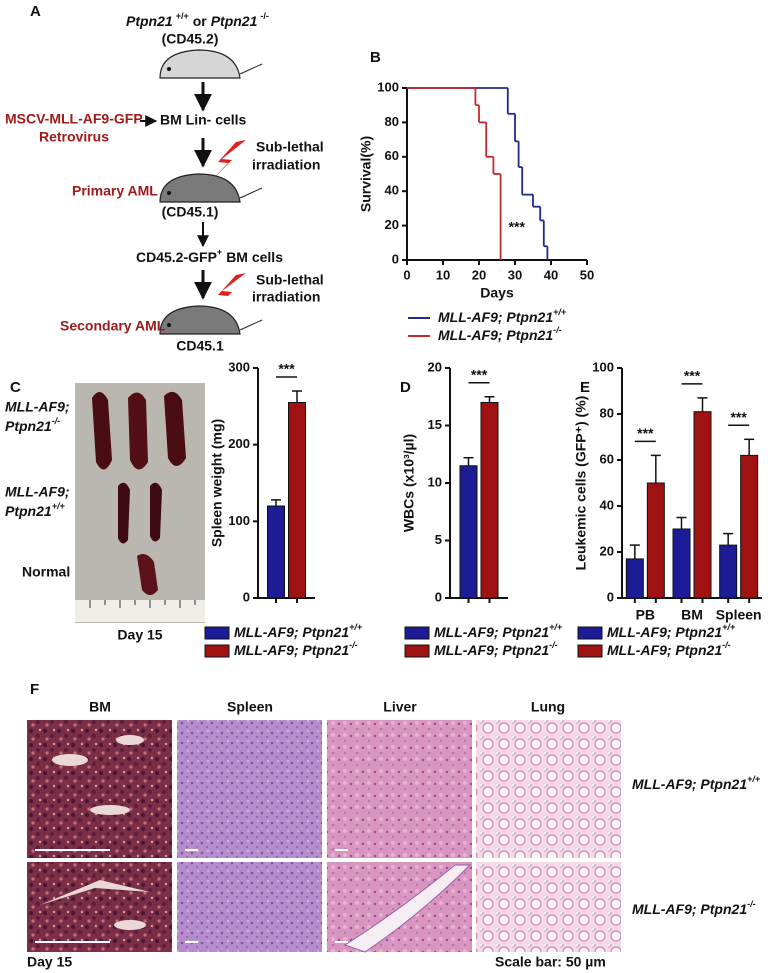  I want to click on ruler-ticks, so click(142, 604).